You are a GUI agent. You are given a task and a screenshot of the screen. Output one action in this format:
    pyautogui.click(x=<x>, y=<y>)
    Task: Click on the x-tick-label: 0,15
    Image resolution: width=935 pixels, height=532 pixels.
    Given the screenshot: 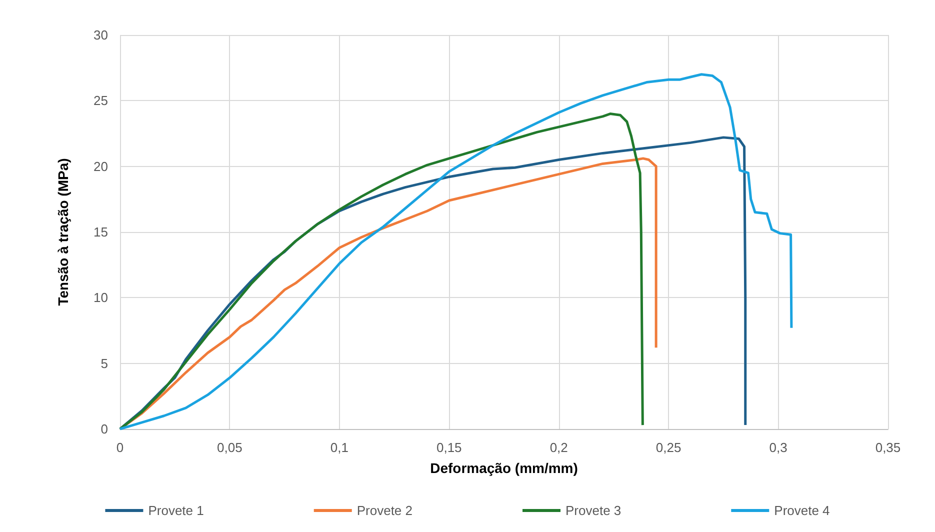 What is the action you would take?
    pyautogui.click(x=449, y=447)
    